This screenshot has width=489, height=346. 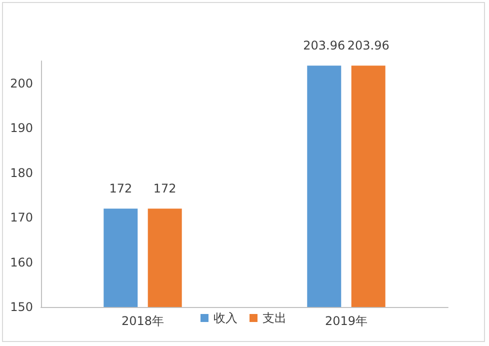 What do you see at coordinates (274, 318) in the screenshot?
I see `legend-label: 支出` at bounding box center [274, 318].